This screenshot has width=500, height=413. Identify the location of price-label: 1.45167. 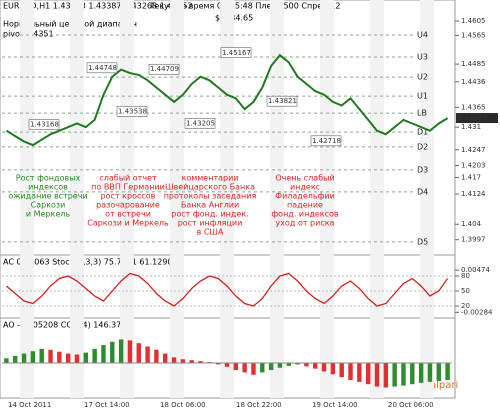
(236, 53).